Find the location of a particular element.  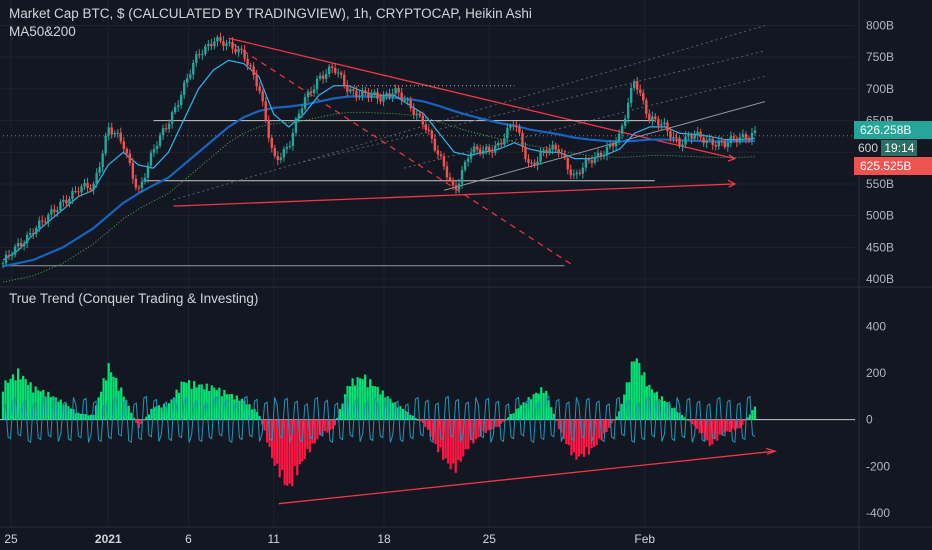

low-price-tag: 625.525B is located at coordinates (893, 166).